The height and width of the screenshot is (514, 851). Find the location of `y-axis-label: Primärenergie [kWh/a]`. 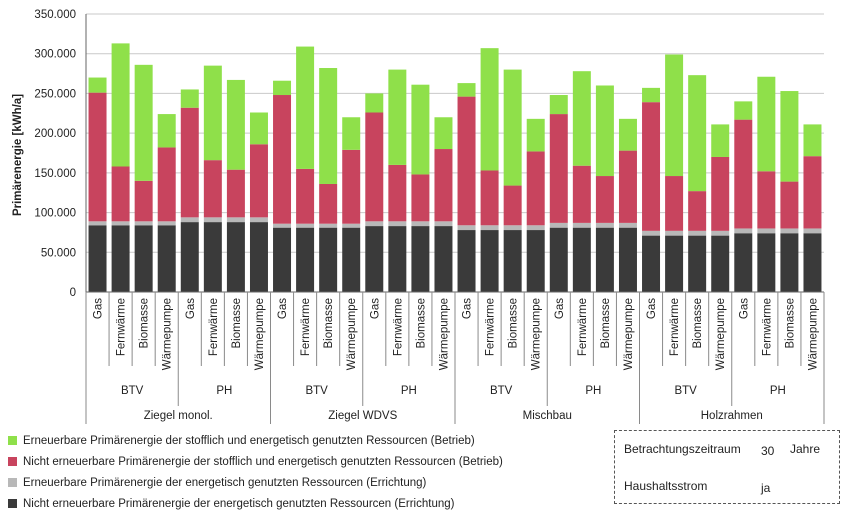

y-axis-label: Primärenergie [kWh/a] is located at coordinates (18, 155).